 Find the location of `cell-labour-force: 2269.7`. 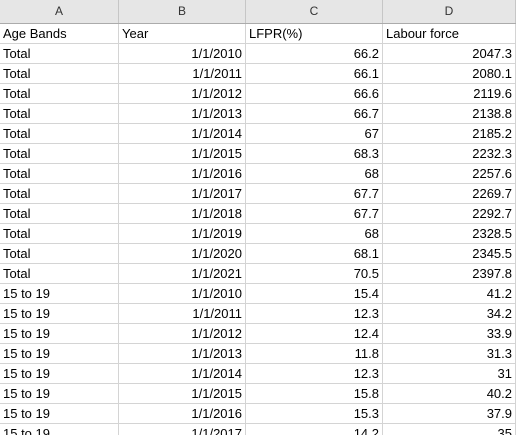

cell-labour-force: 2269.7 is located at coordinates (449, 193).